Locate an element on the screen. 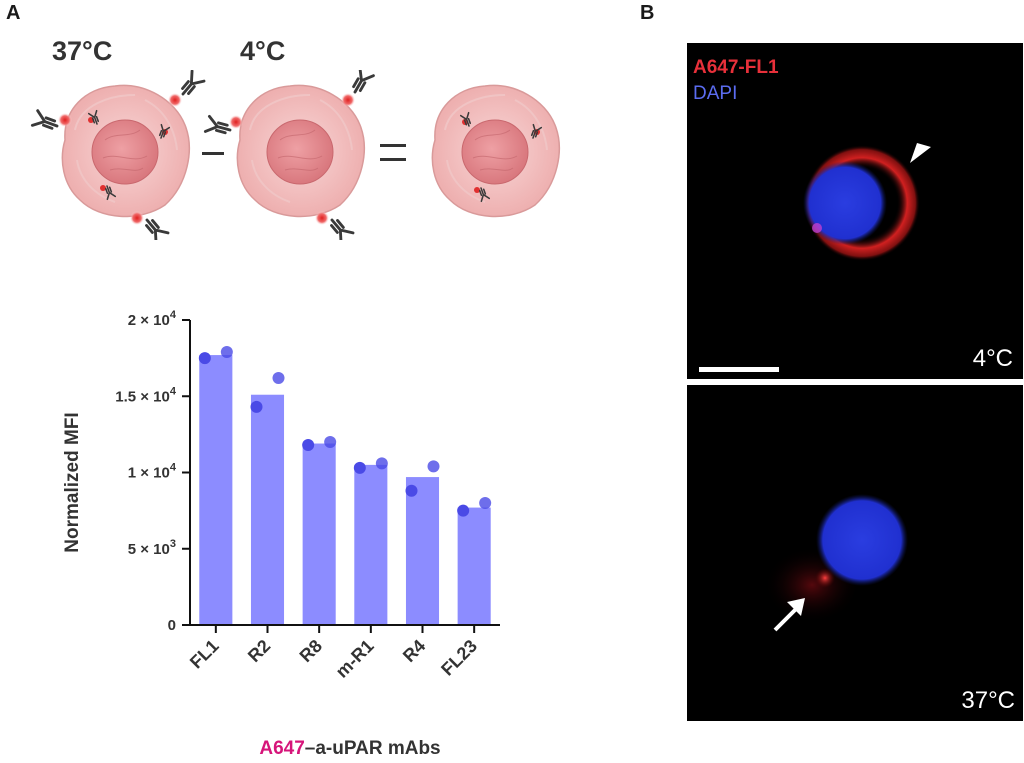  cell-difference is located at coordinates (496, 151).